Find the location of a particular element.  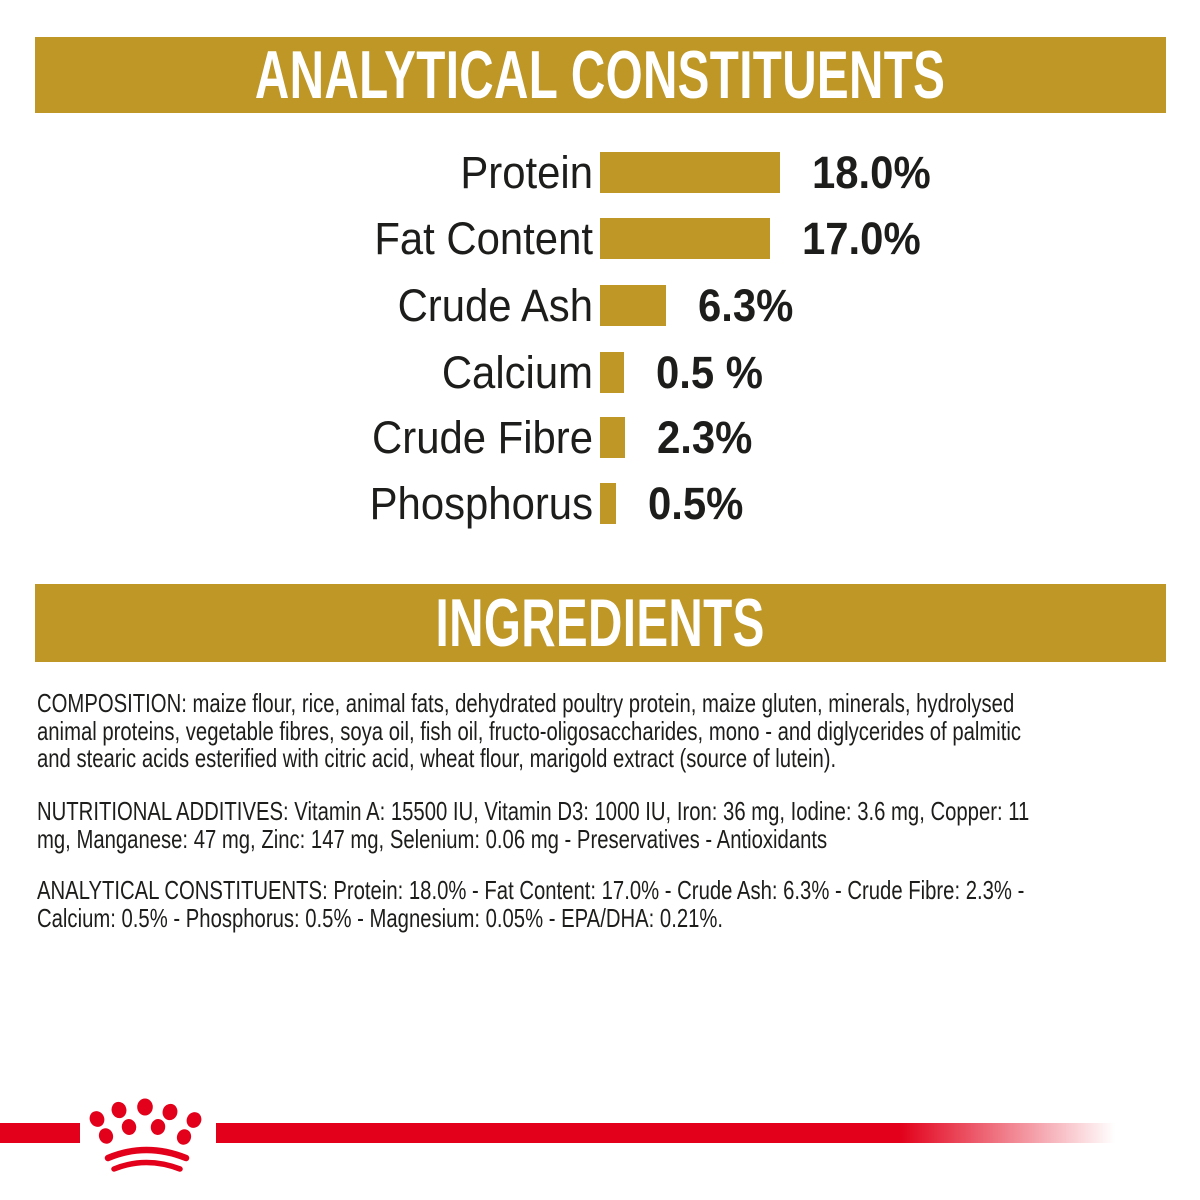

analytical-constituents-title: ANALYTICAL CONSTITUENTS is located at coordinates (600, 75).